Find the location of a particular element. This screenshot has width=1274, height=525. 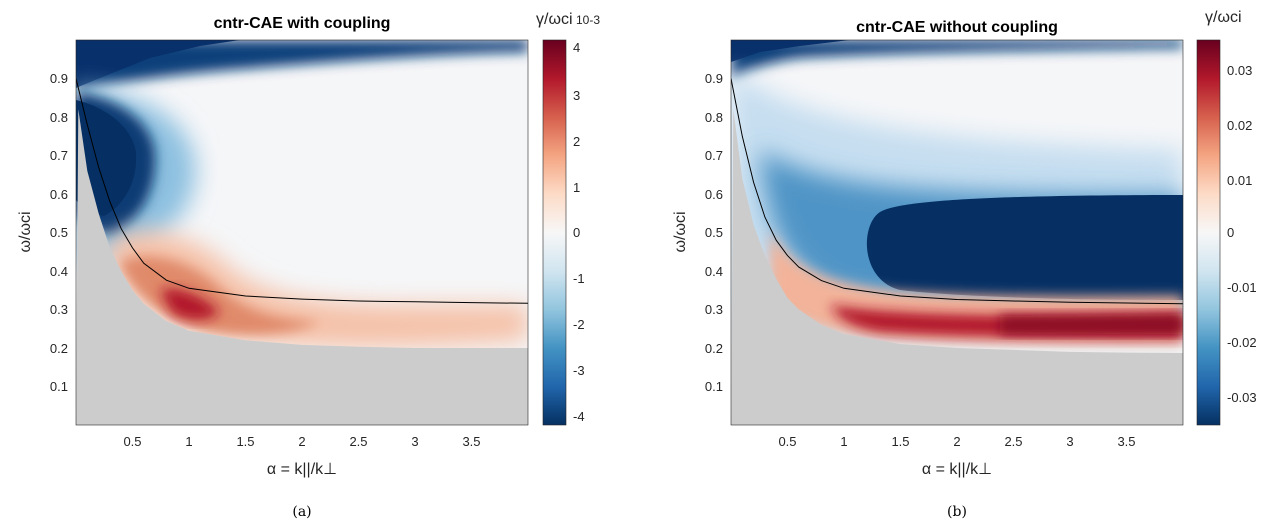

panel-a-colorbar: 4 3 2 1 0 -1 -2 -3 -4 γ/ωci 10-3 is located at coordinates (568, 218).